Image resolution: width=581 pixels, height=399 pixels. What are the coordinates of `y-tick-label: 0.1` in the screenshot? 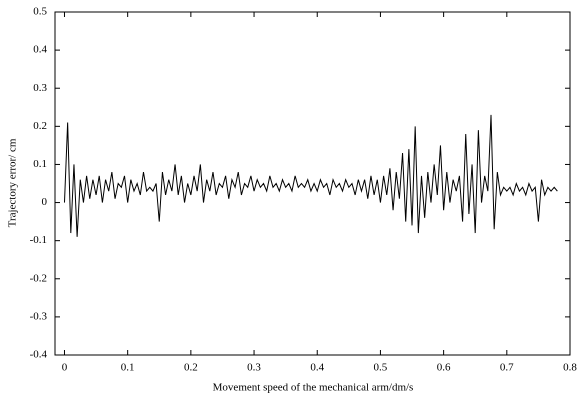 It's located at (40, 164).